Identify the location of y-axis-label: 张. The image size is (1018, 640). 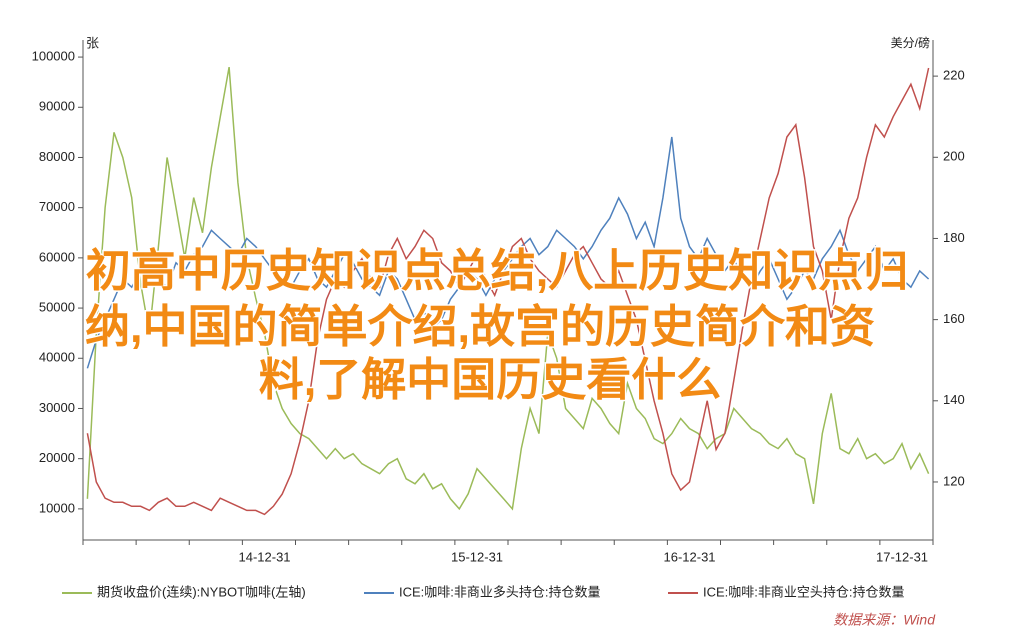
(92, 42).